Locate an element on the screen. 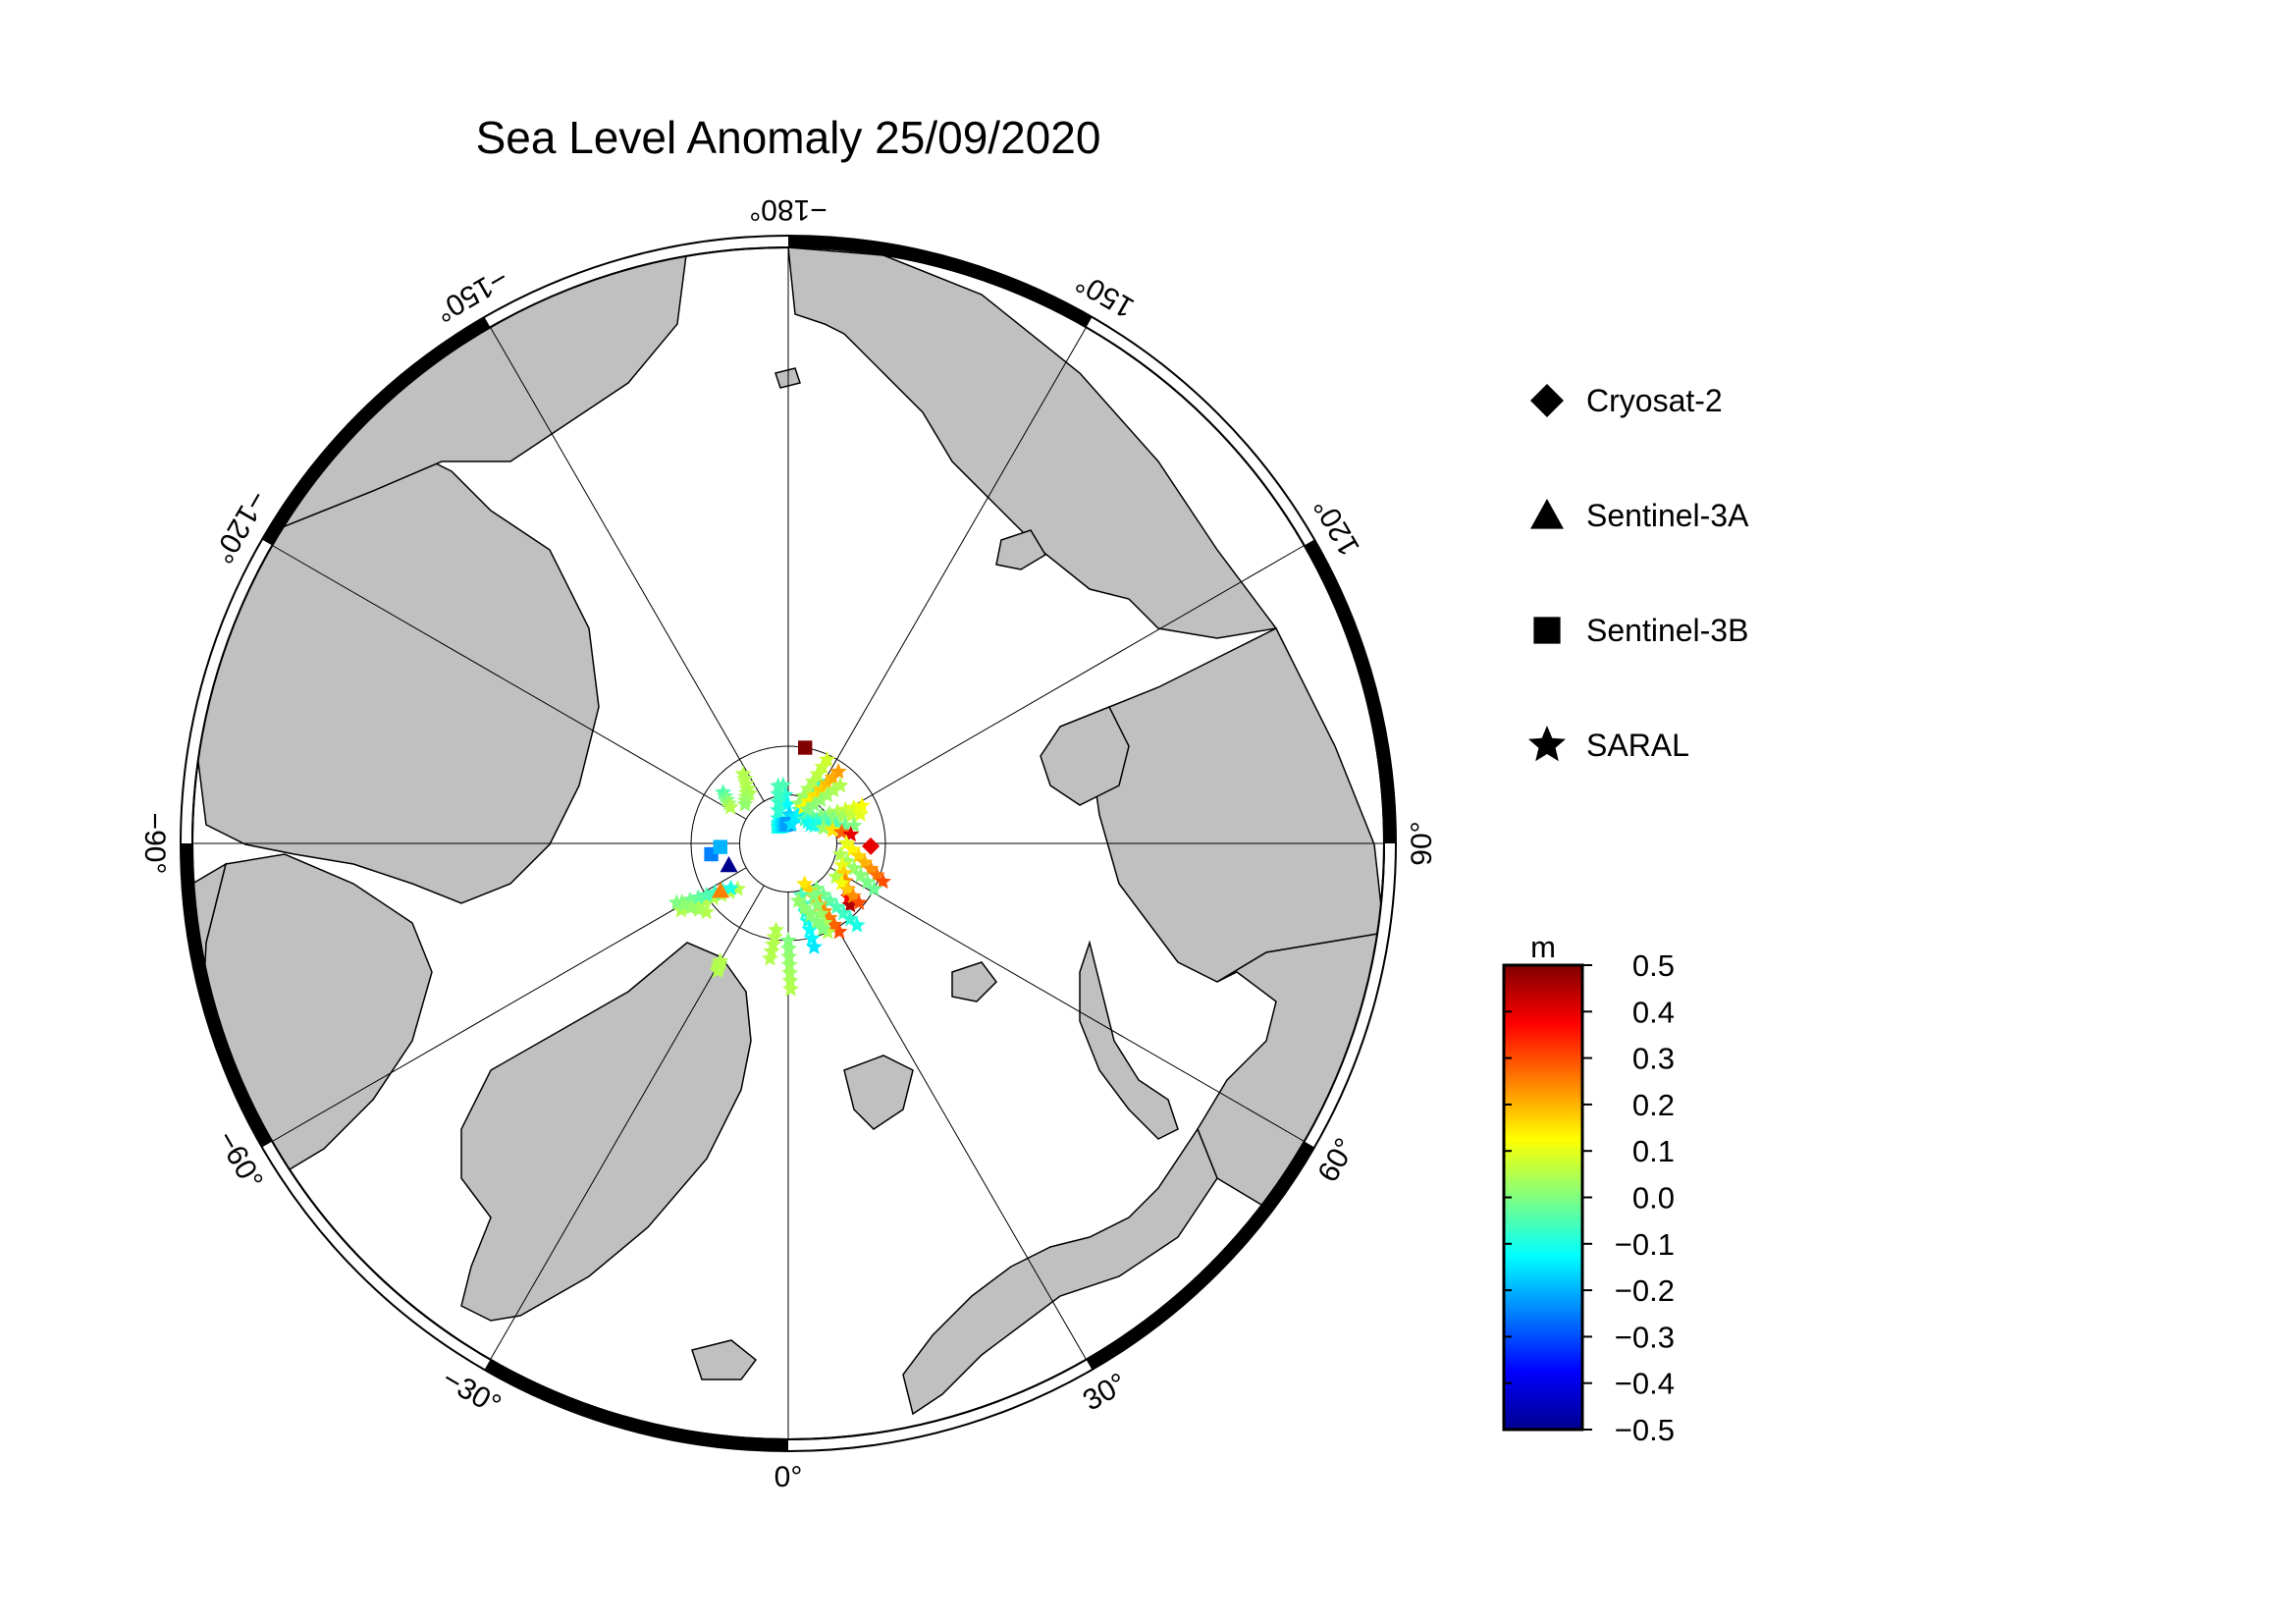  altimetry-tracks is located at coordinates (779, 873).